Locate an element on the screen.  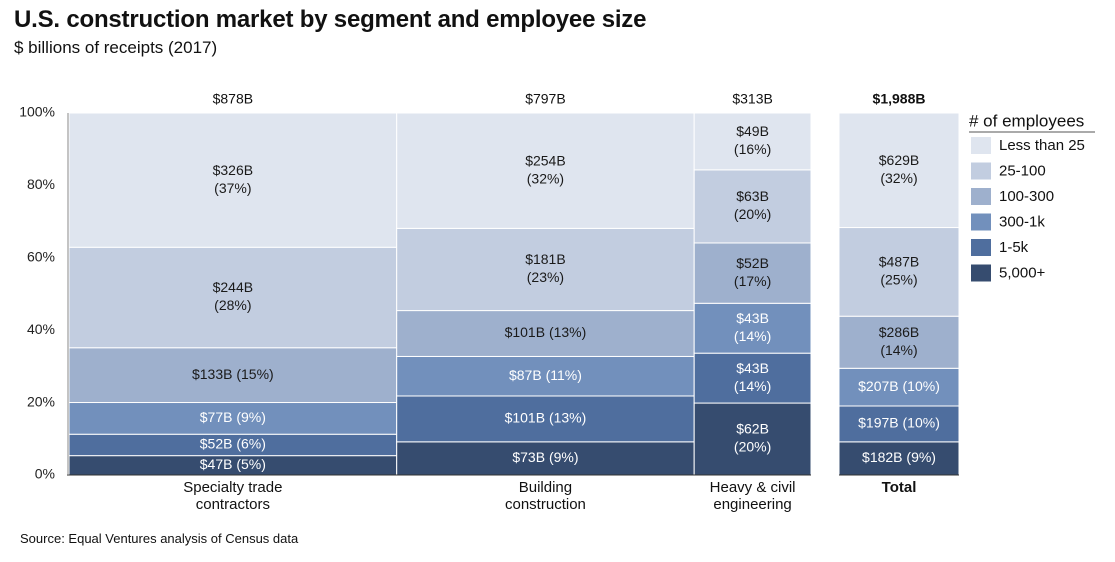
category-label: Heavy & civil engineering is located at coordinates (753, 496).